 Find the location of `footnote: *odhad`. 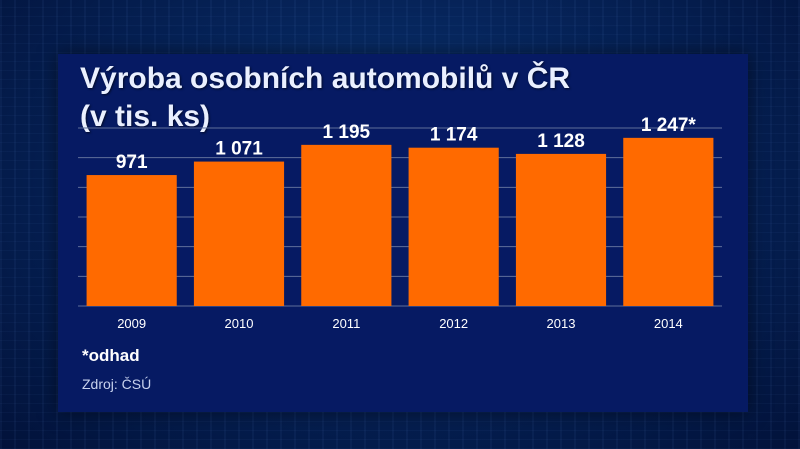

footnote: *odhad is located at coordinates (111, 355).